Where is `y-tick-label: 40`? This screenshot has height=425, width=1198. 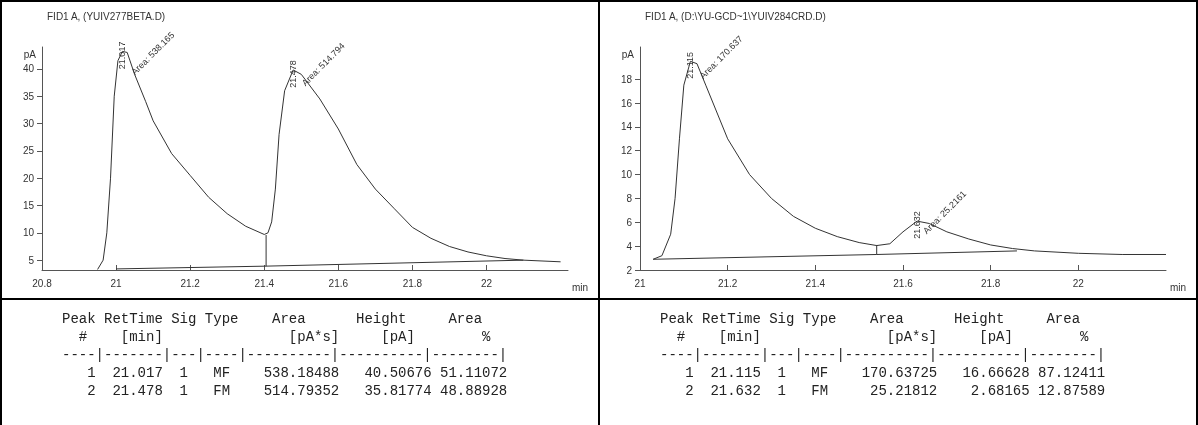 y-tick-label: 40 is located at coordinates (28, 69).